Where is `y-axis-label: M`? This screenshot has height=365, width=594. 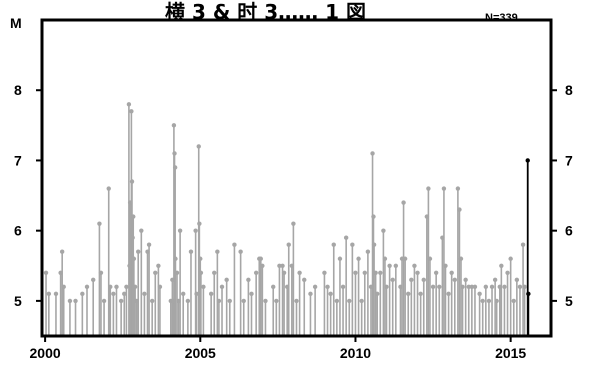 y-axis-label: M is located at coordinates (16, 23).